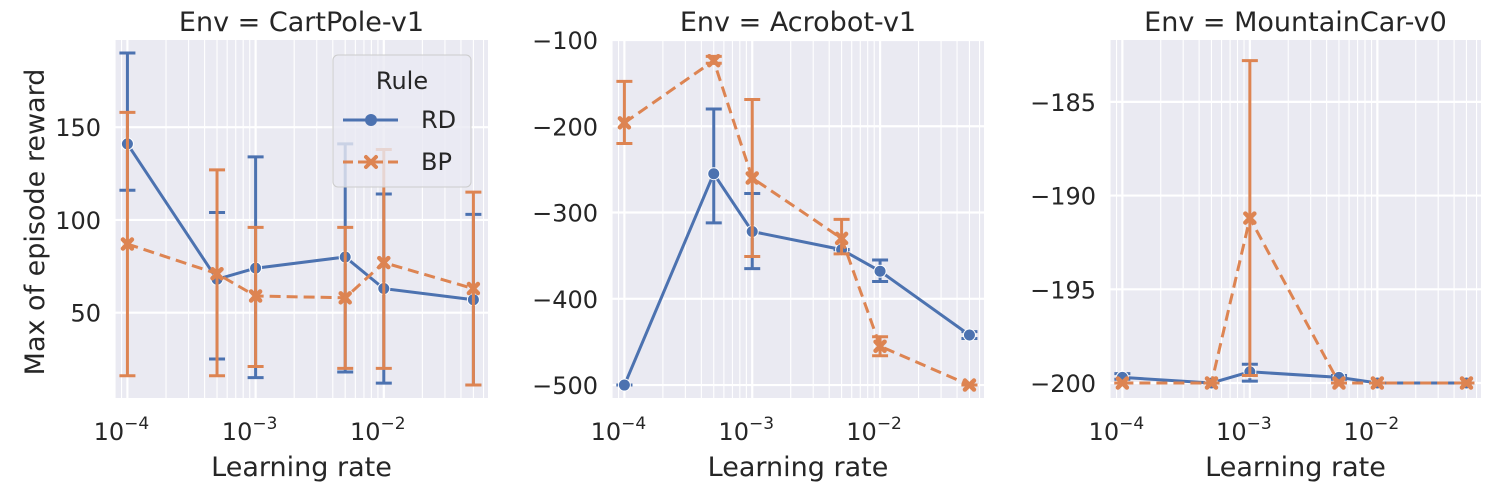 The width and height of the screenshot is (1489, 491). Describe the element at coordinates (798, 22) in the screenshot. I see `panel-title: Env = Acrobot-v1` at that location.